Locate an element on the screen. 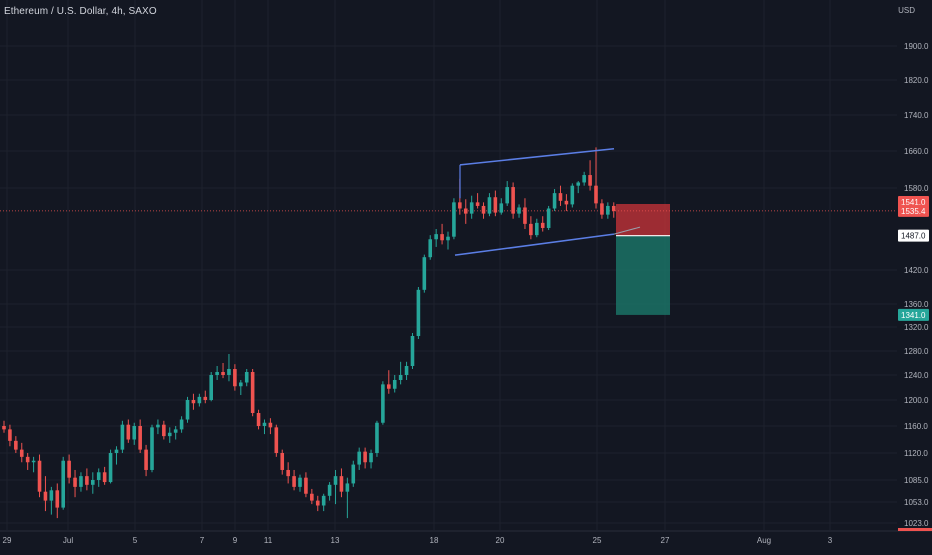 The image size is (932, 555). price-tick-label: 1820.0 is located at coordinates (916, 80).